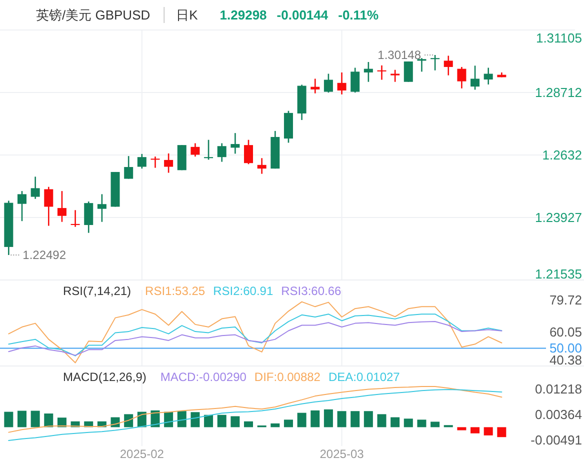 The image size is (584, 465). What do you see at coordinates (565, 348) in the screenshot?
I see `ref-line-label: 50.00` at bounding box center [565, 348].